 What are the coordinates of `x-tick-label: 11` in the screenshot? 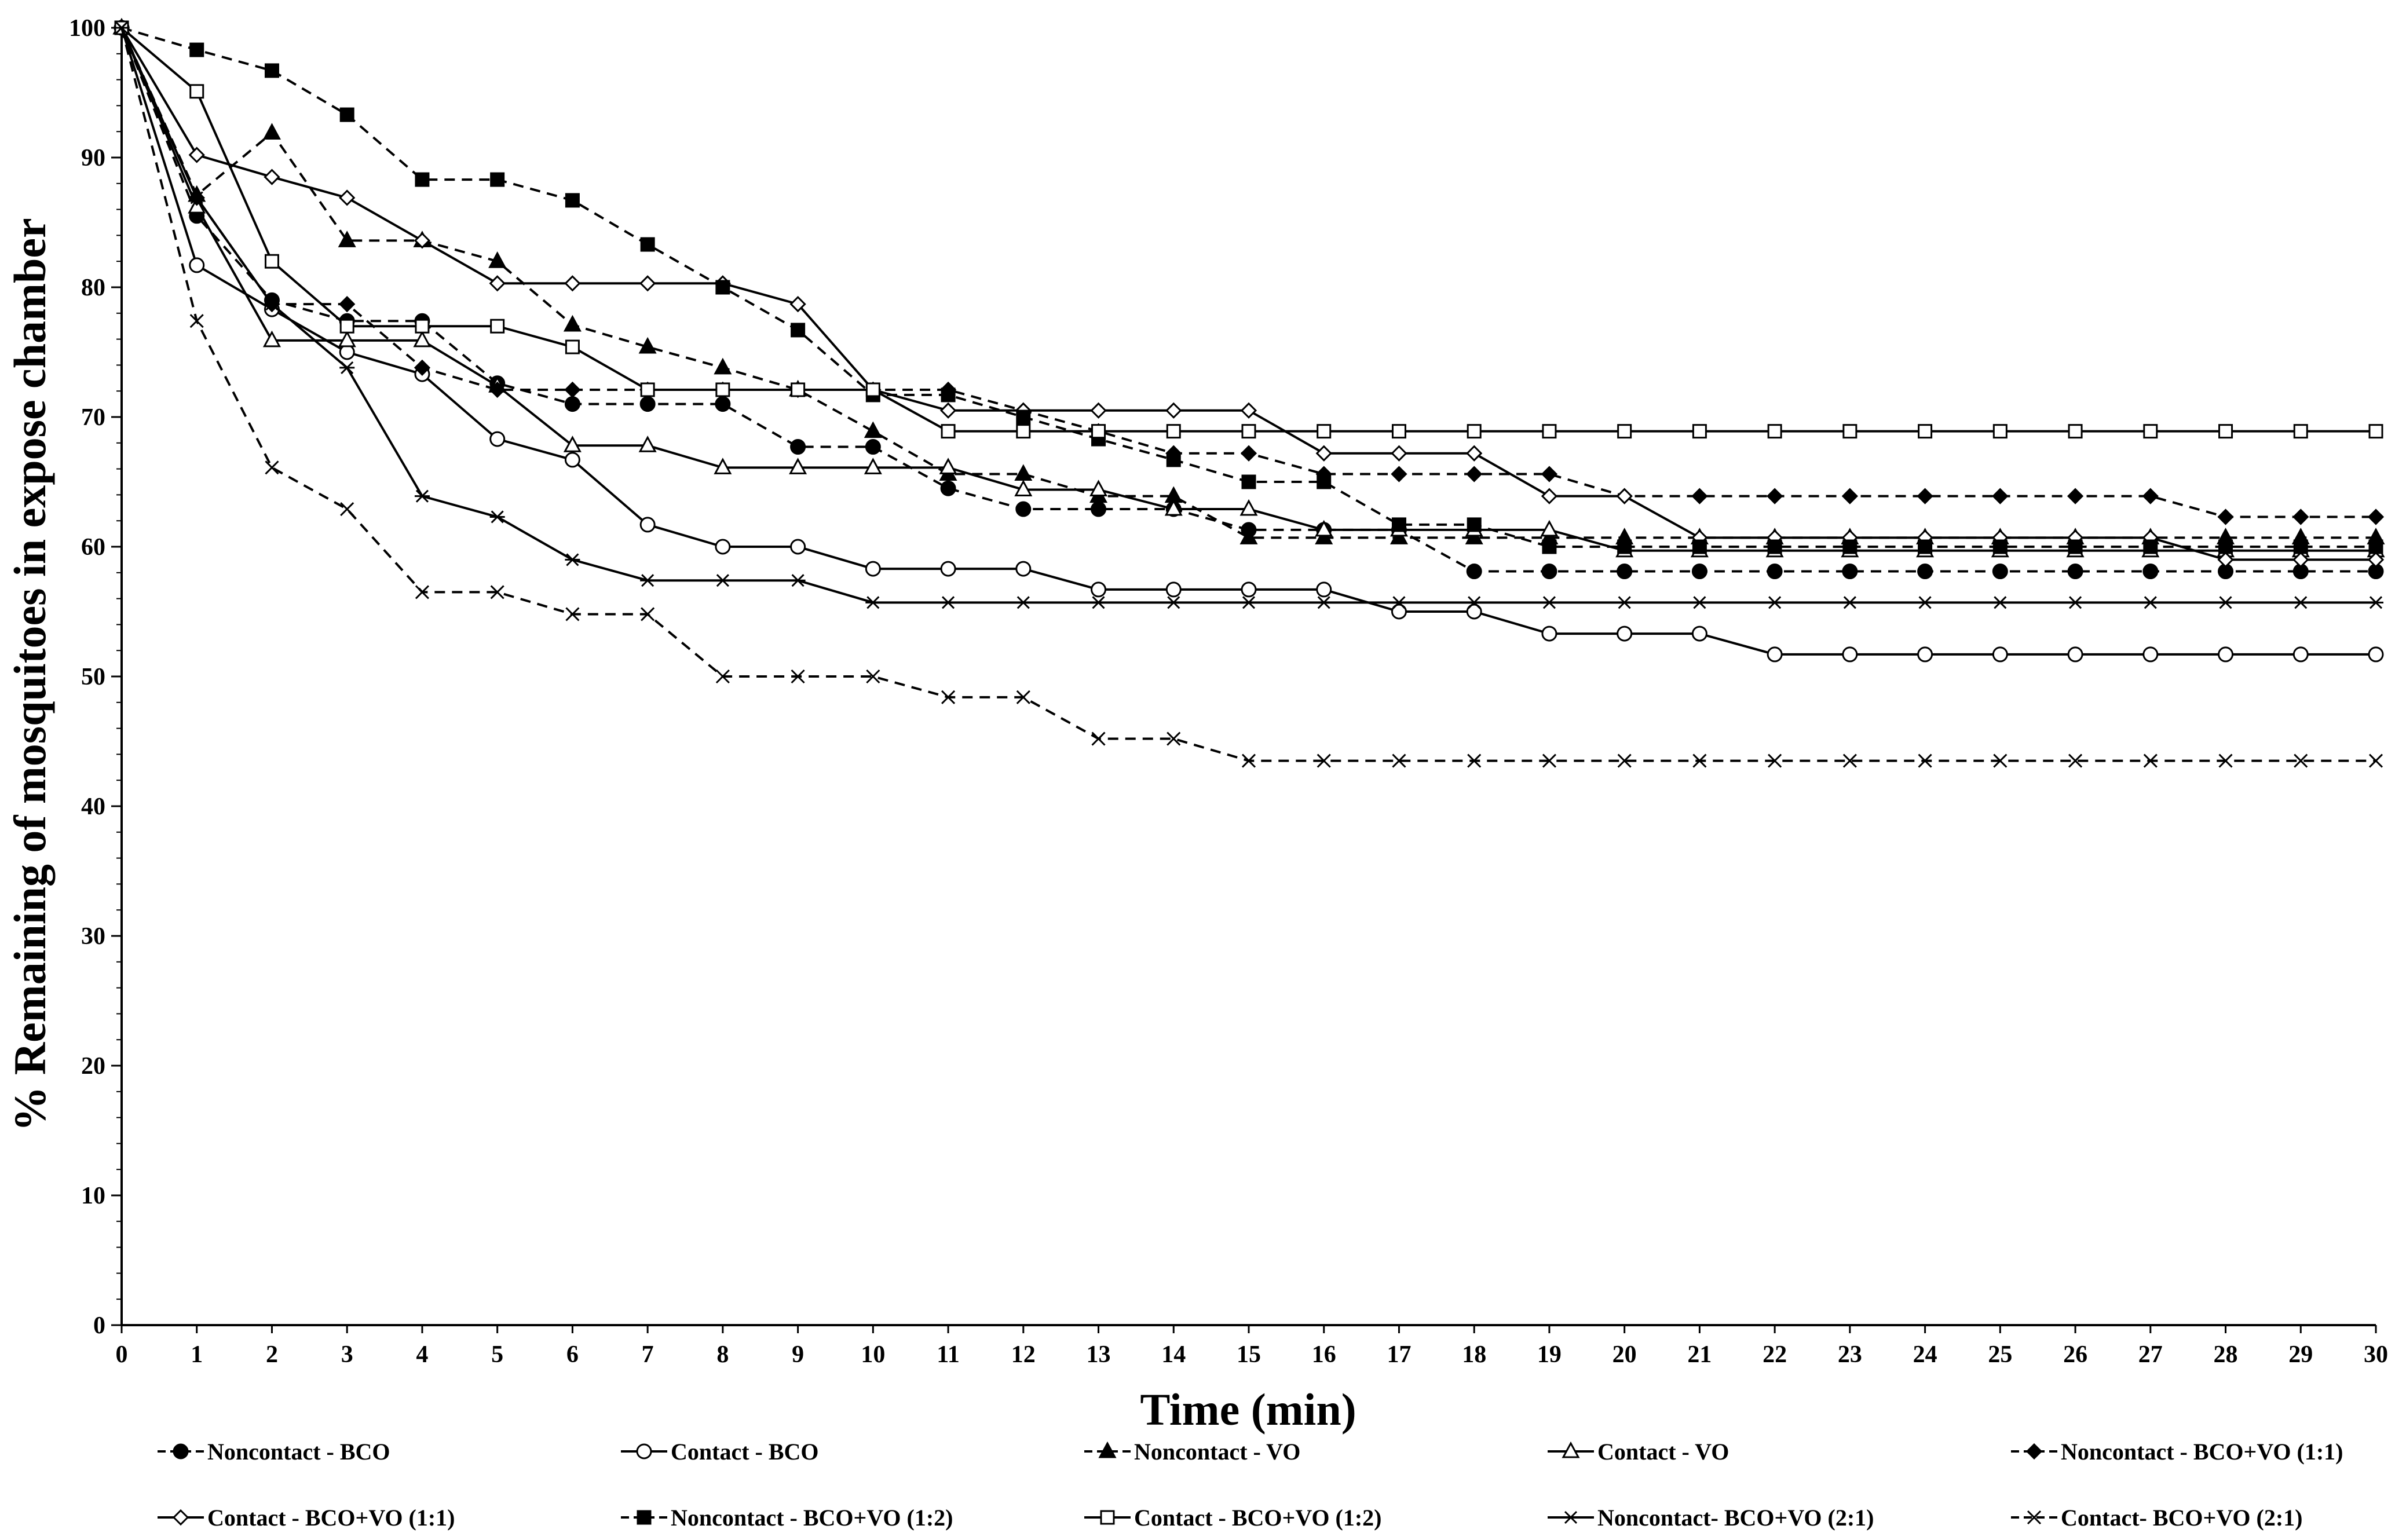 It's located at (948, 1354).